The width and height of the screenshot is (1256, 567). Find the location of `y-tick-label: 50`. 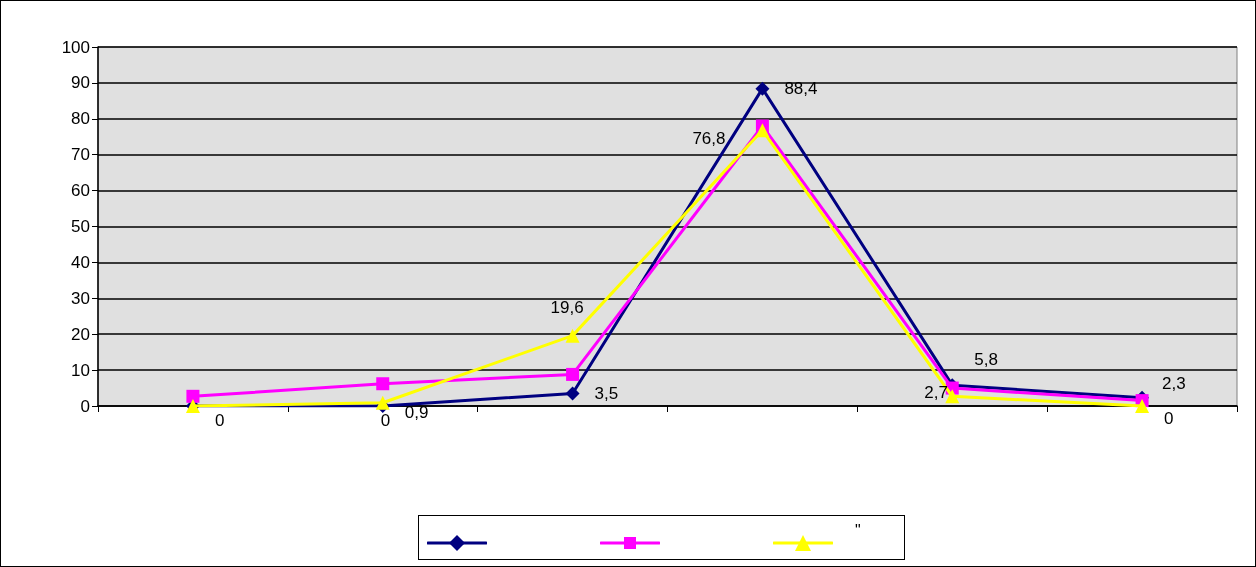

y-tick-label: 50 is located at coordinates (80, 226).